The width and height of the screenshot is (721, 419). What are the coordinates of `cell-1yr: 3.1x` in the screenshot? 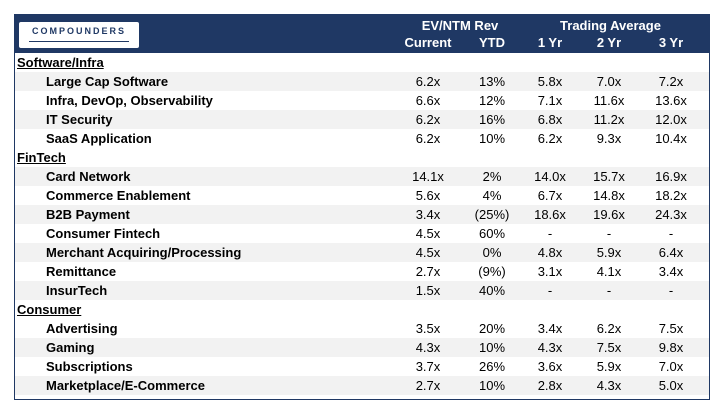 It's located at (550, 271).